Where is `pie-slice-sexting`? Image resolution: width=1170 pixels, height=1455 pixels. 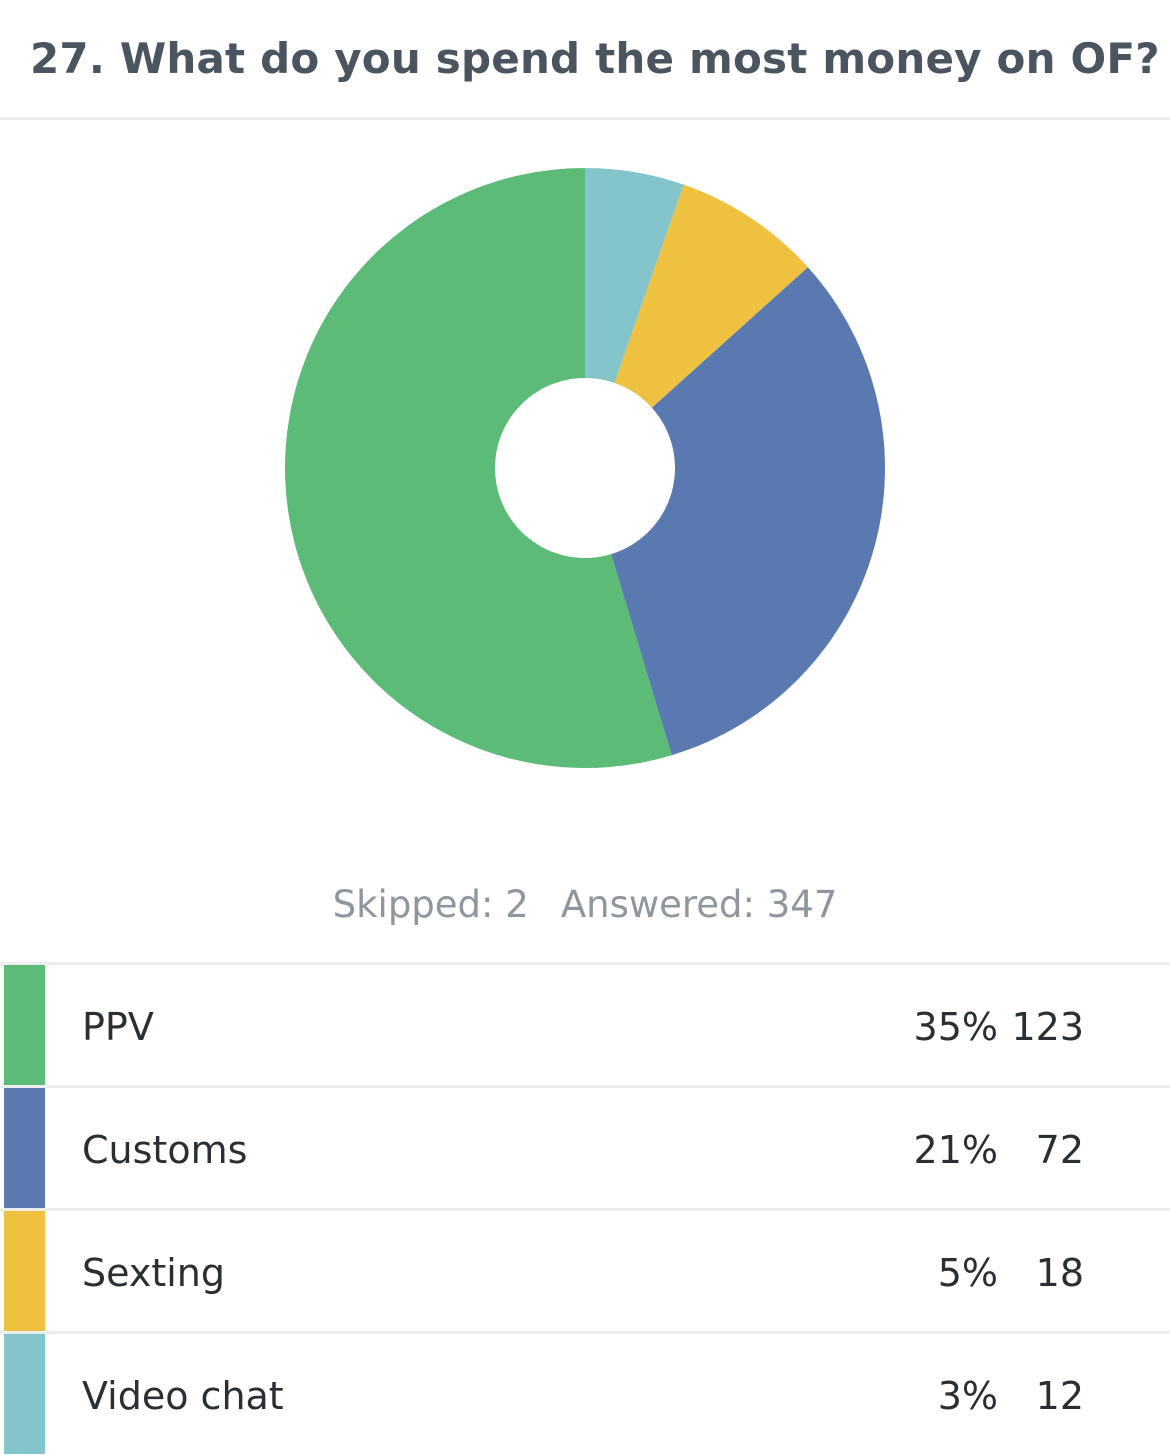
pie-slice-sexting is located at coordinates (711, 296).